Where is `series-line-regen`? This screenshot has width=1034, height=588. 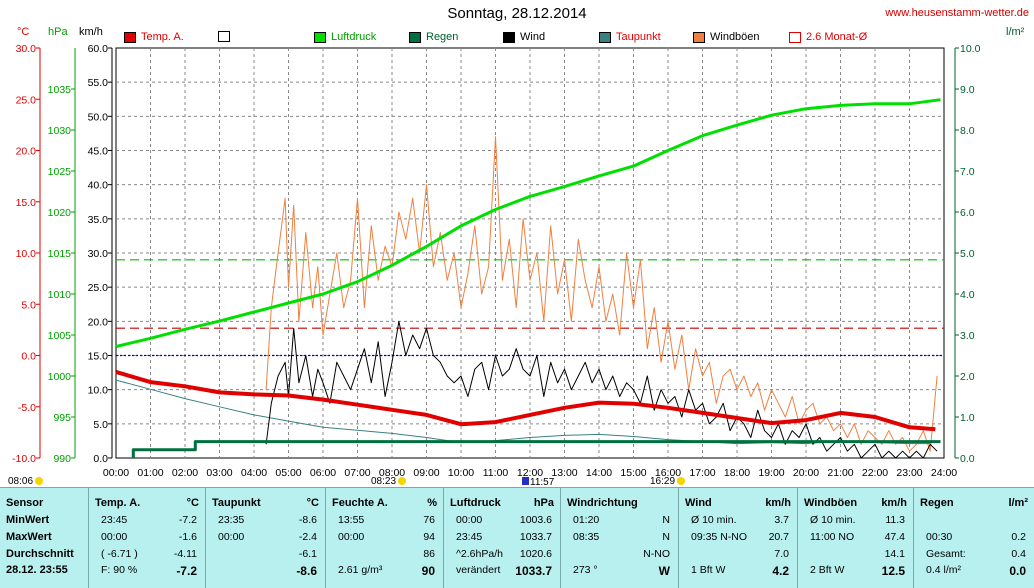
series-line-regen is located at coordinates (536, 449).